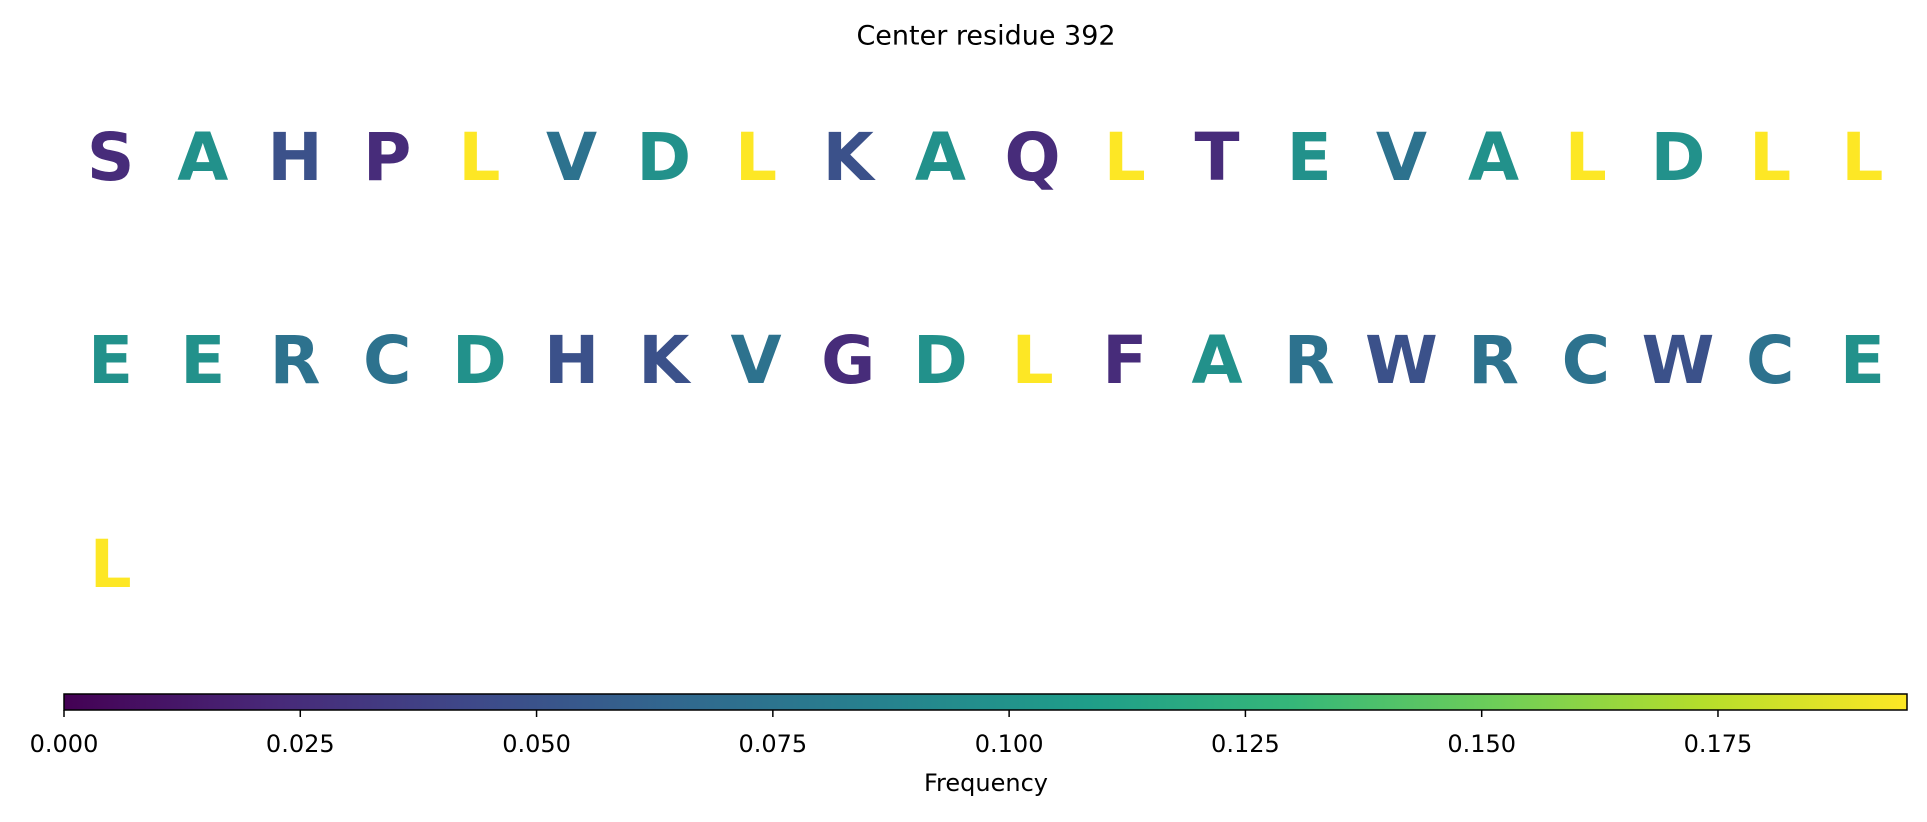  Describe the element at coordinates (64, 744) in the screenshot. I see `tick-label: 0.000` at that location.